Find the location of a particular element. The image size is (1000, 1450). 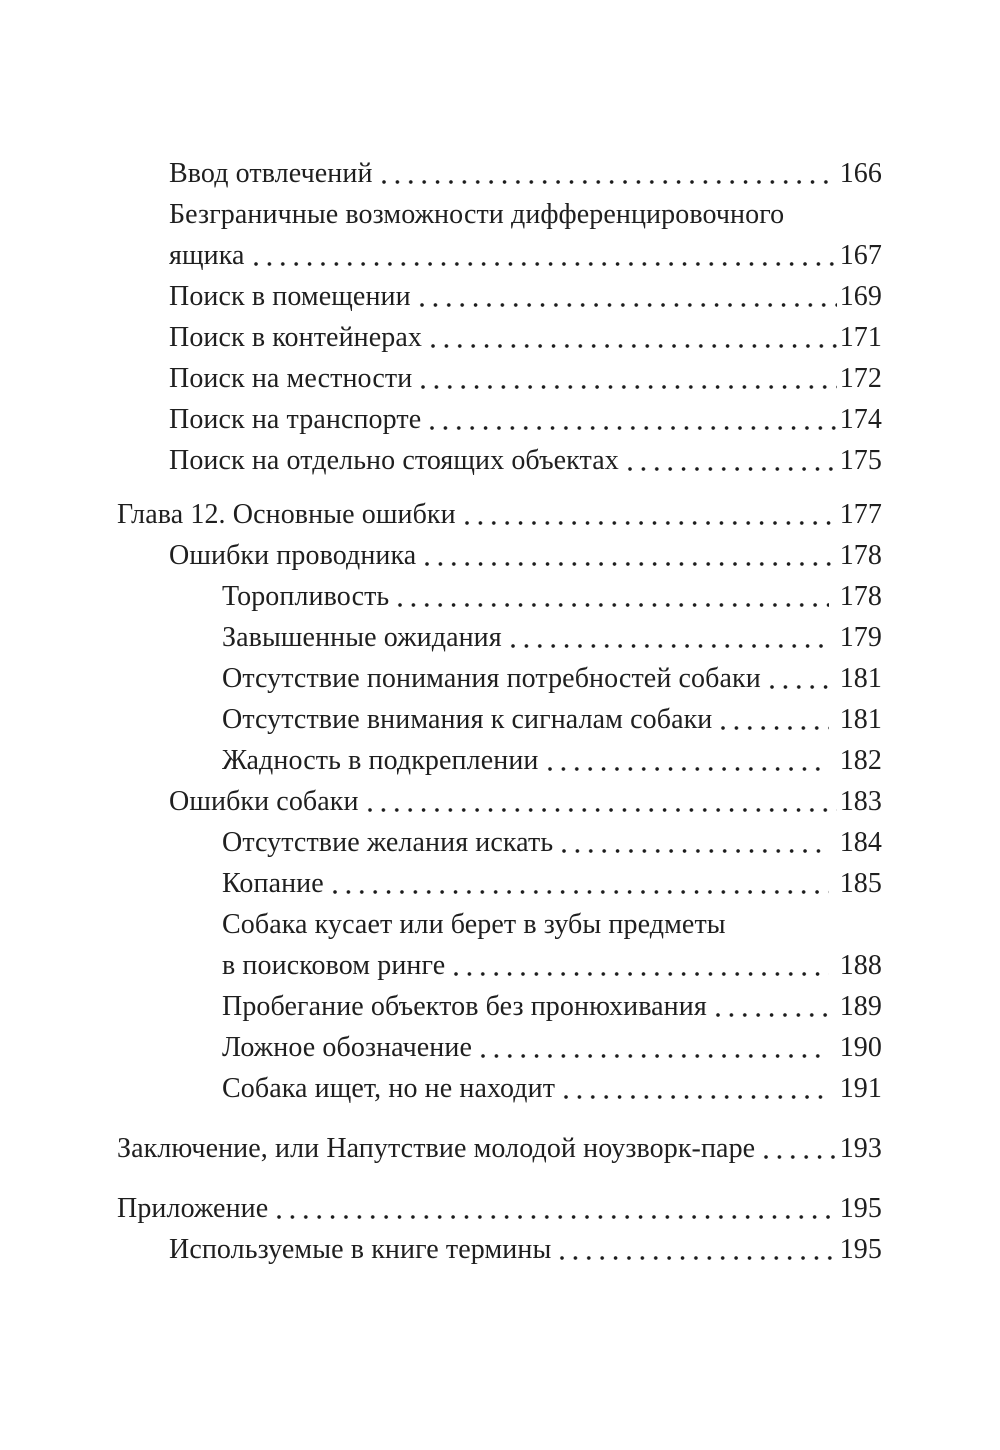

toc-row: в поисковом ринге 188 is located at coordinates (552, 965).